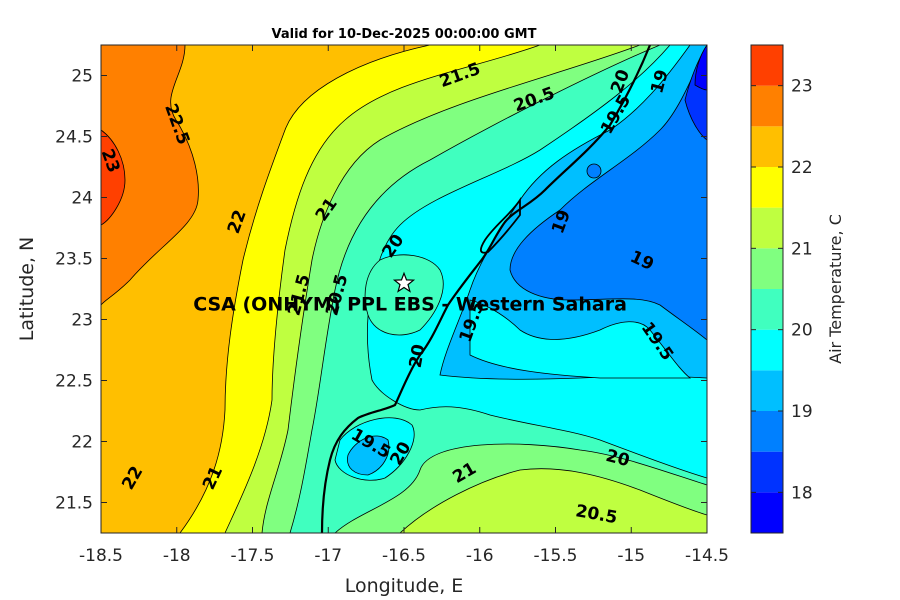  What do you see at coordinates (74, 504) in the screenshot?
I see `y-tick-label: 21.5` at bounding box center [74, 504].